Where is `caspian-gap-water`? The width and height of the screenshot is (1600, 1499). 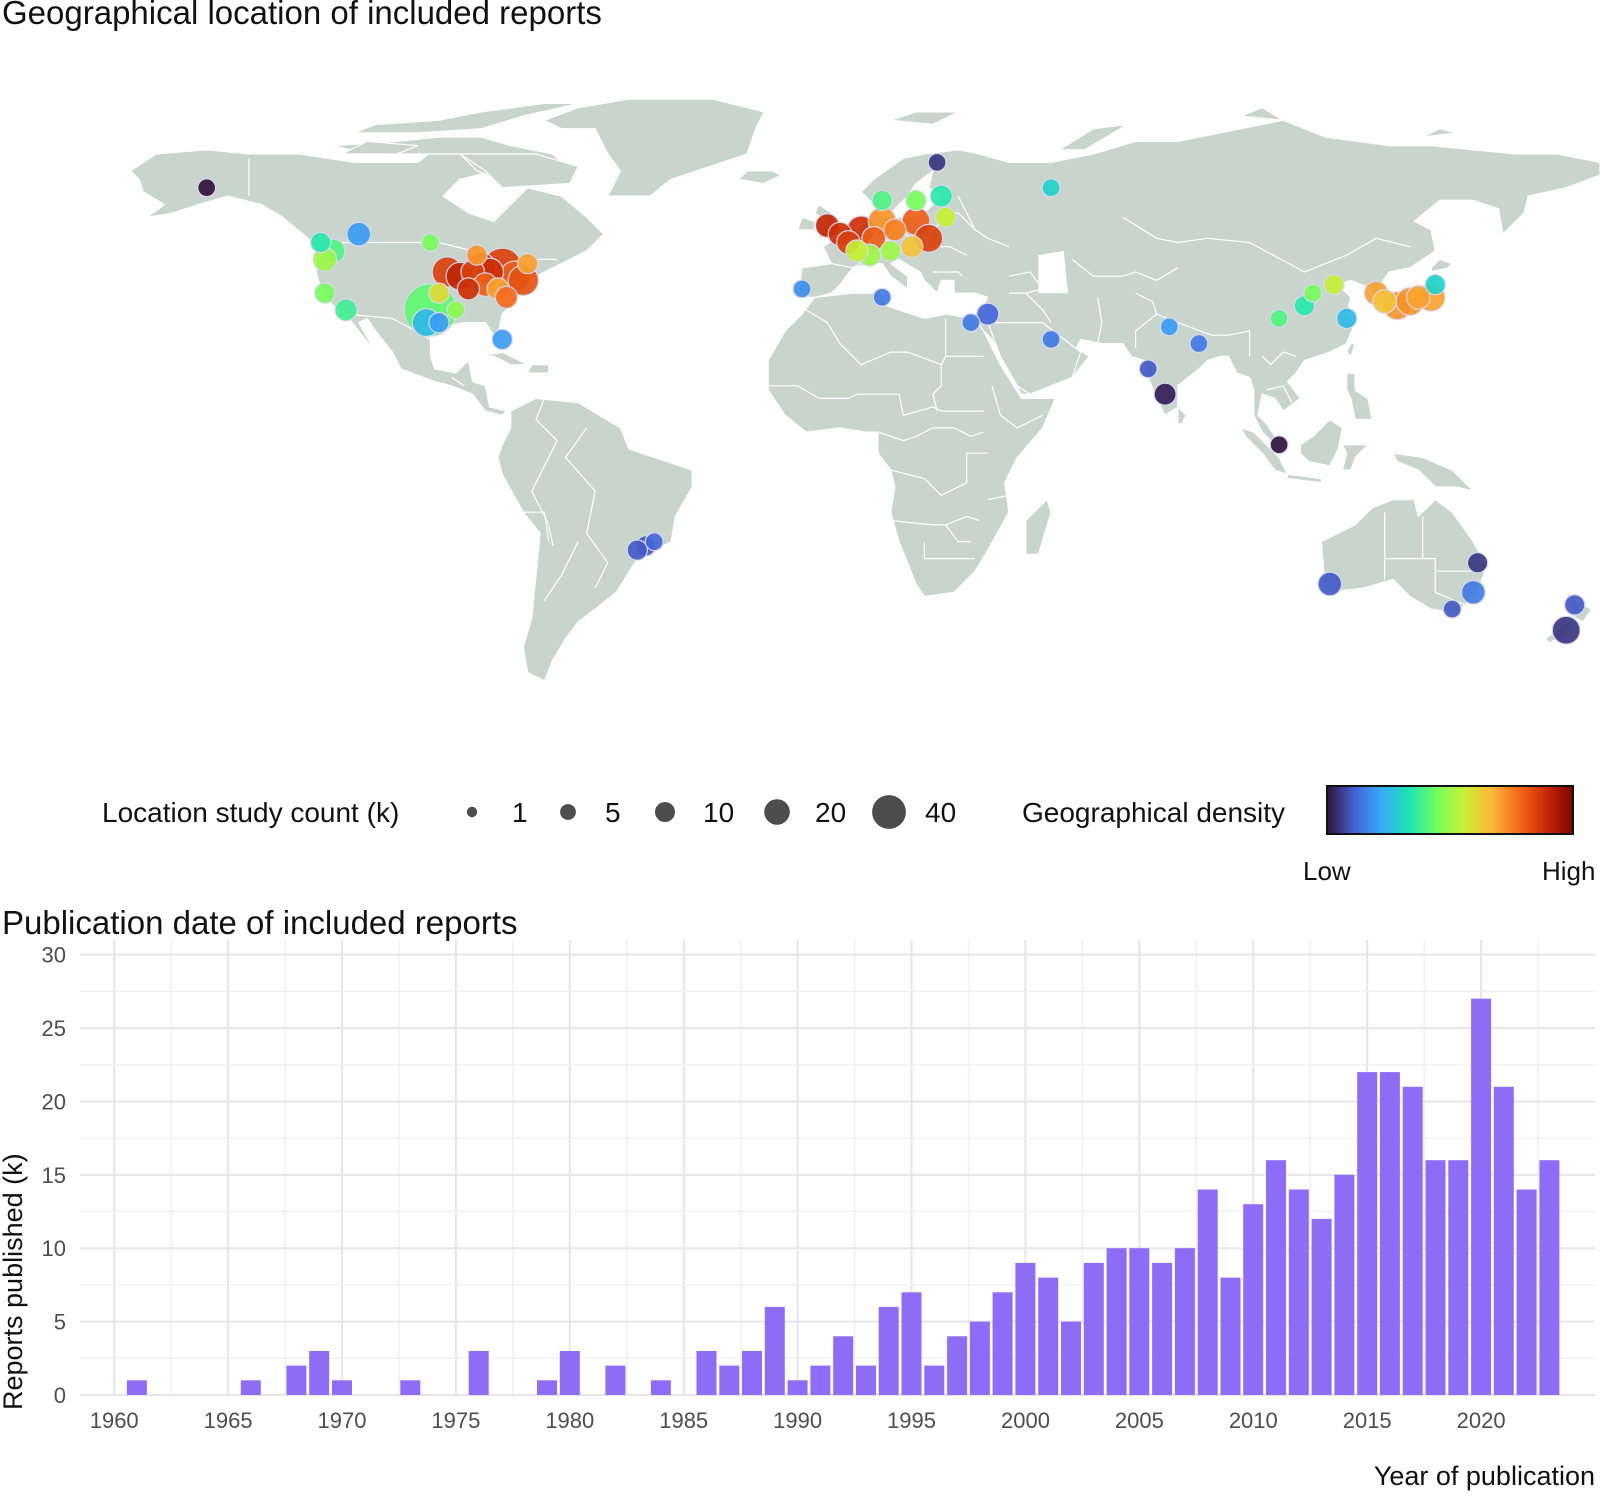
caspian-gap-water is located at coordinates (1053, 272).